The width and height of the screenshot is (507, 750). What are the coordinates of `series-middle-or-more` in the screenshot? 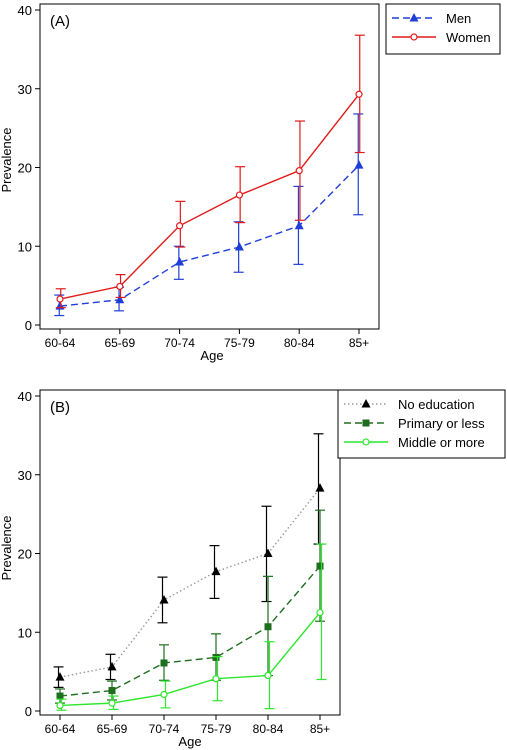 It's located at (191, 627).